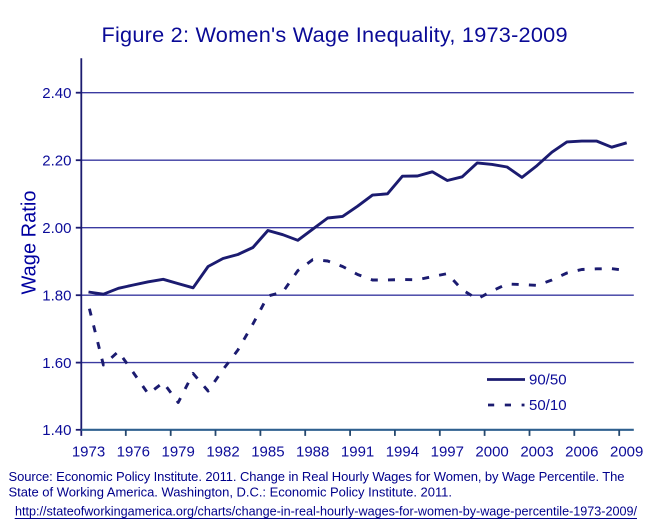  I want to click on svg-text: 2009, so click(626, 452).